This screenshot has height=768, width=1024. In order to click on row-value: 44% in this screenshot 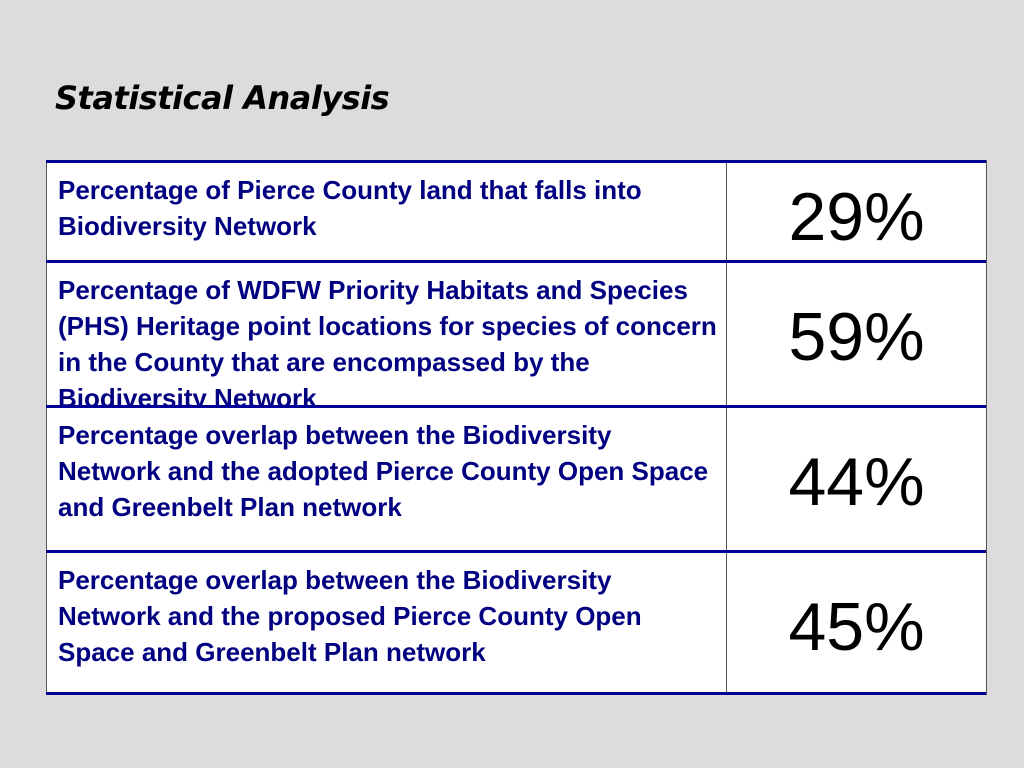, I will do `click(856, 482)`.